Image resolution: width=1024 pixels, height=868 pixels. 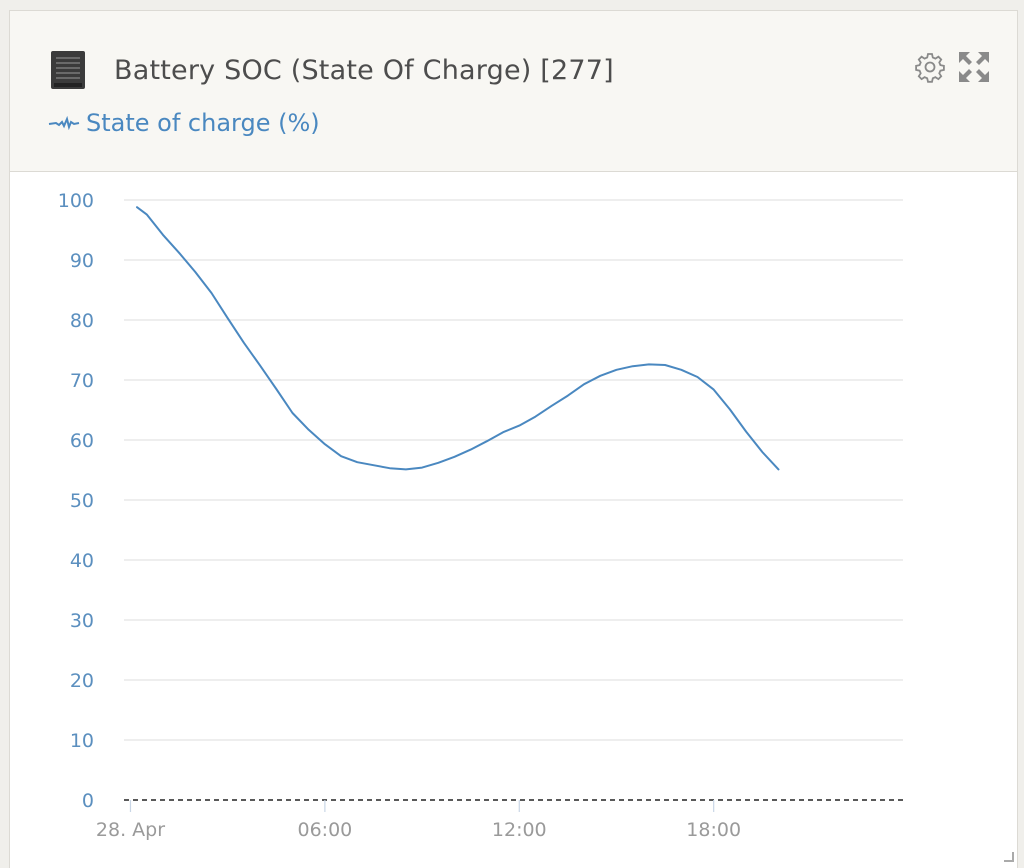 I want to click on gear-icon, so click(x=930, y=67).